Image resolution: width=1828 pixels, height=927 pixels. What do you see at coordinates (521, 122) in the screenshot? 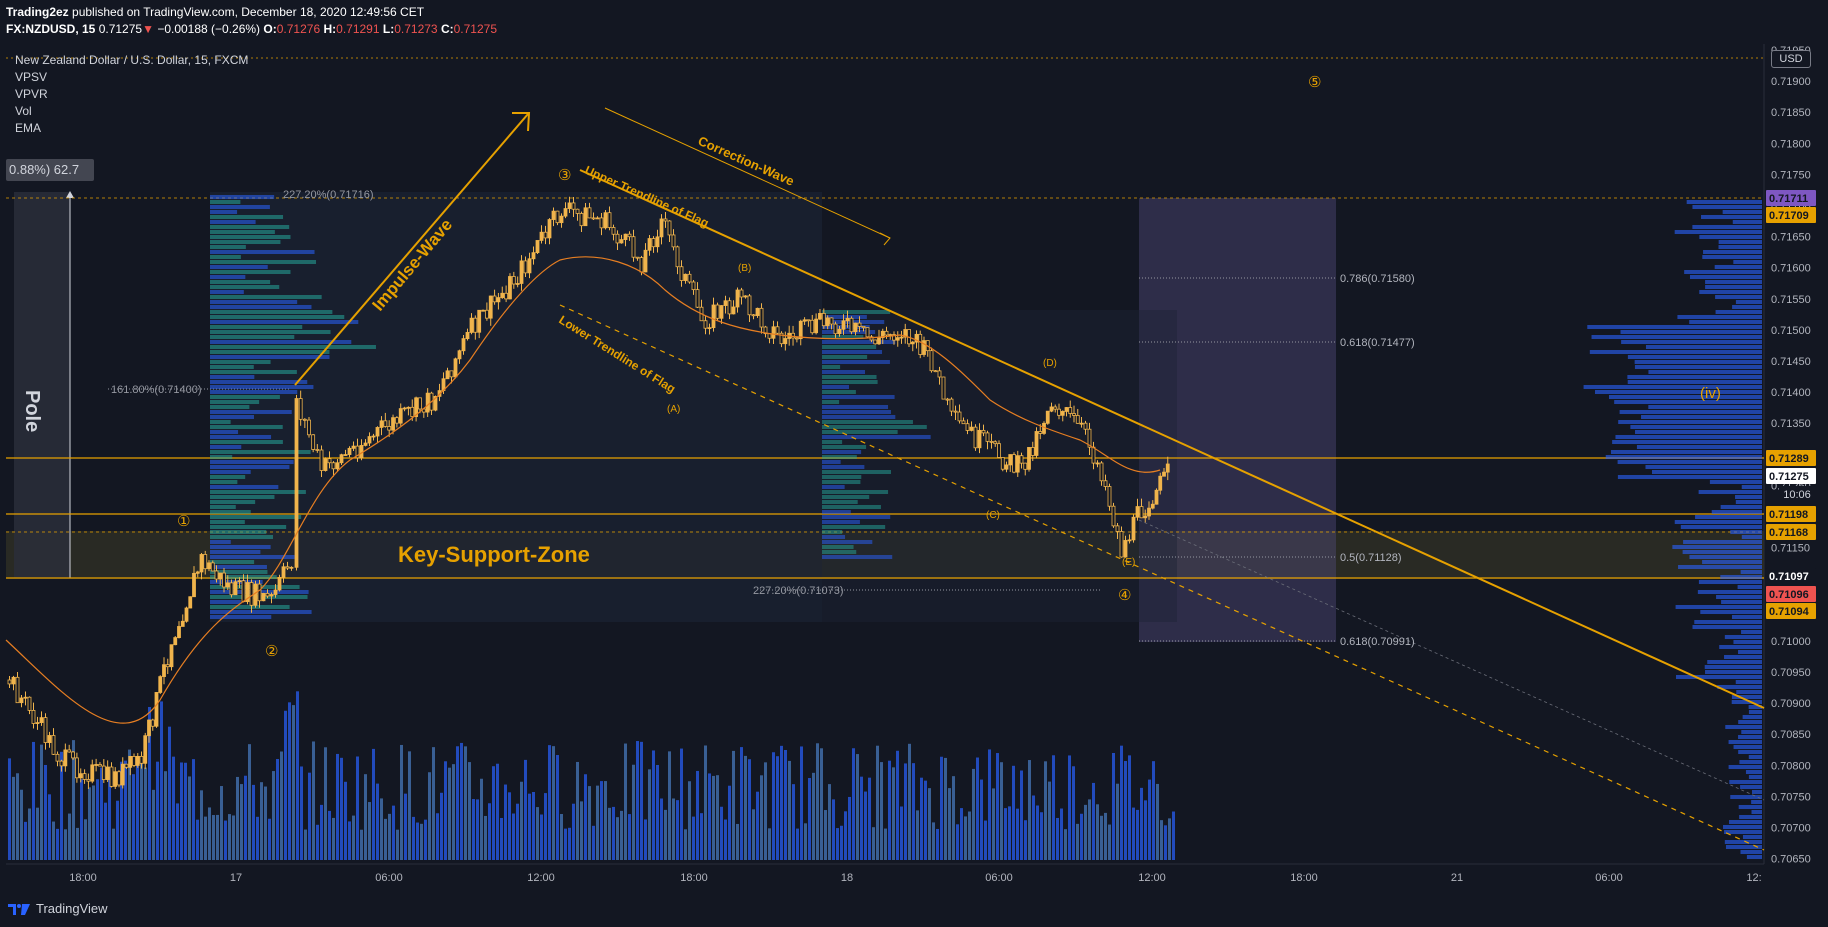
I see `impulse-arrowhead-icon` at bounding box center [521, 122].